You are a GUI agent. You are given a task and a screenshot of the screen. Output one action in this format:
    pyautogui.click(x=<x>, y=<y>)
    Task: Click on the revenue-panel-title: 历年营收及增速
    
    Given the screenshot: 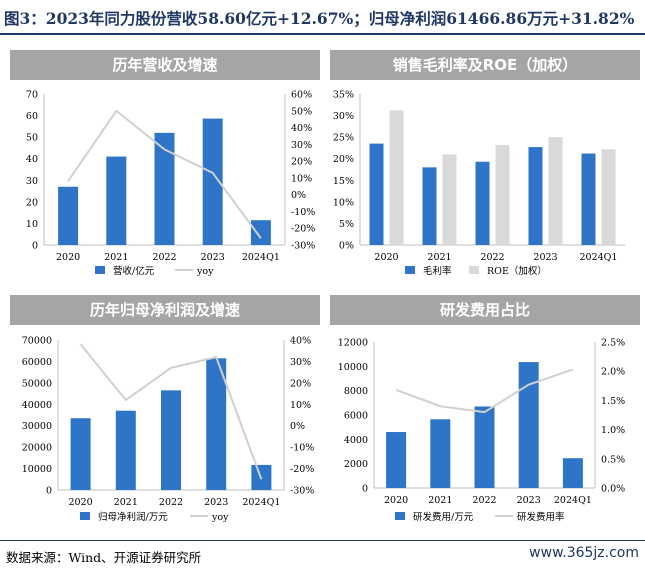 What is the action you would take?
    pyautogui.click(x=165, y=65)
    